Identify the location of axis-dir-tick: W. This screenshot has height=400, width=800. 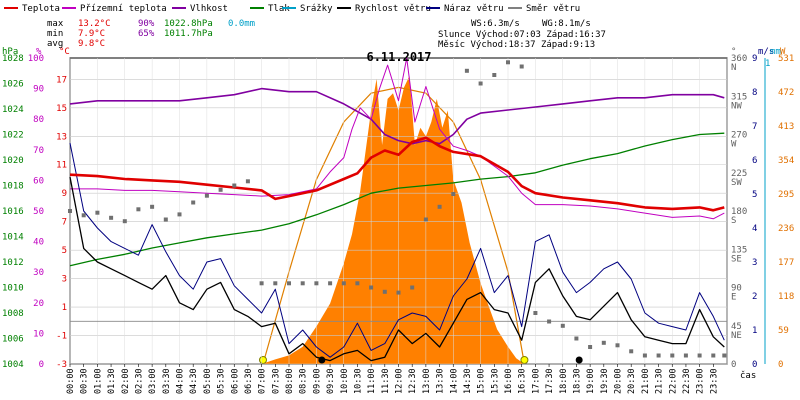
(734, 145).